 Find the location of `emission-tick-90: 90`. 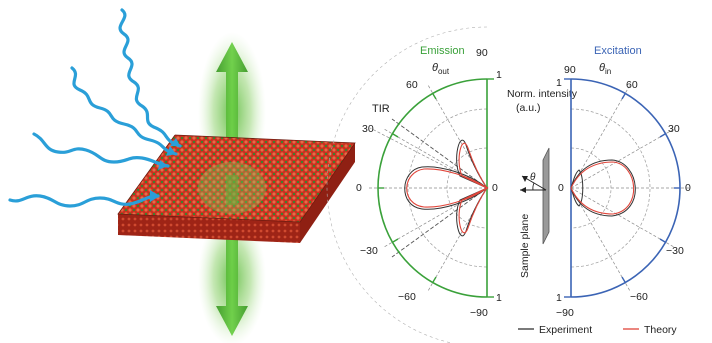

emission-tick-90: 90 is located at coordinates (482, 53).